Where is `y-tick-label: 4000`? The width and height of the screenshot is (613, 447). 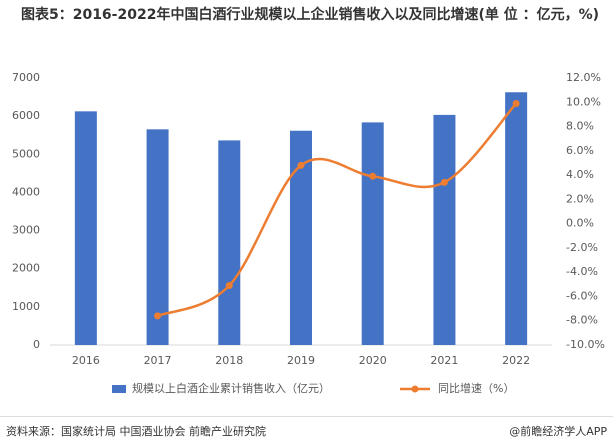
y-tick-label: 4000 is located at coordinates (26, 191).